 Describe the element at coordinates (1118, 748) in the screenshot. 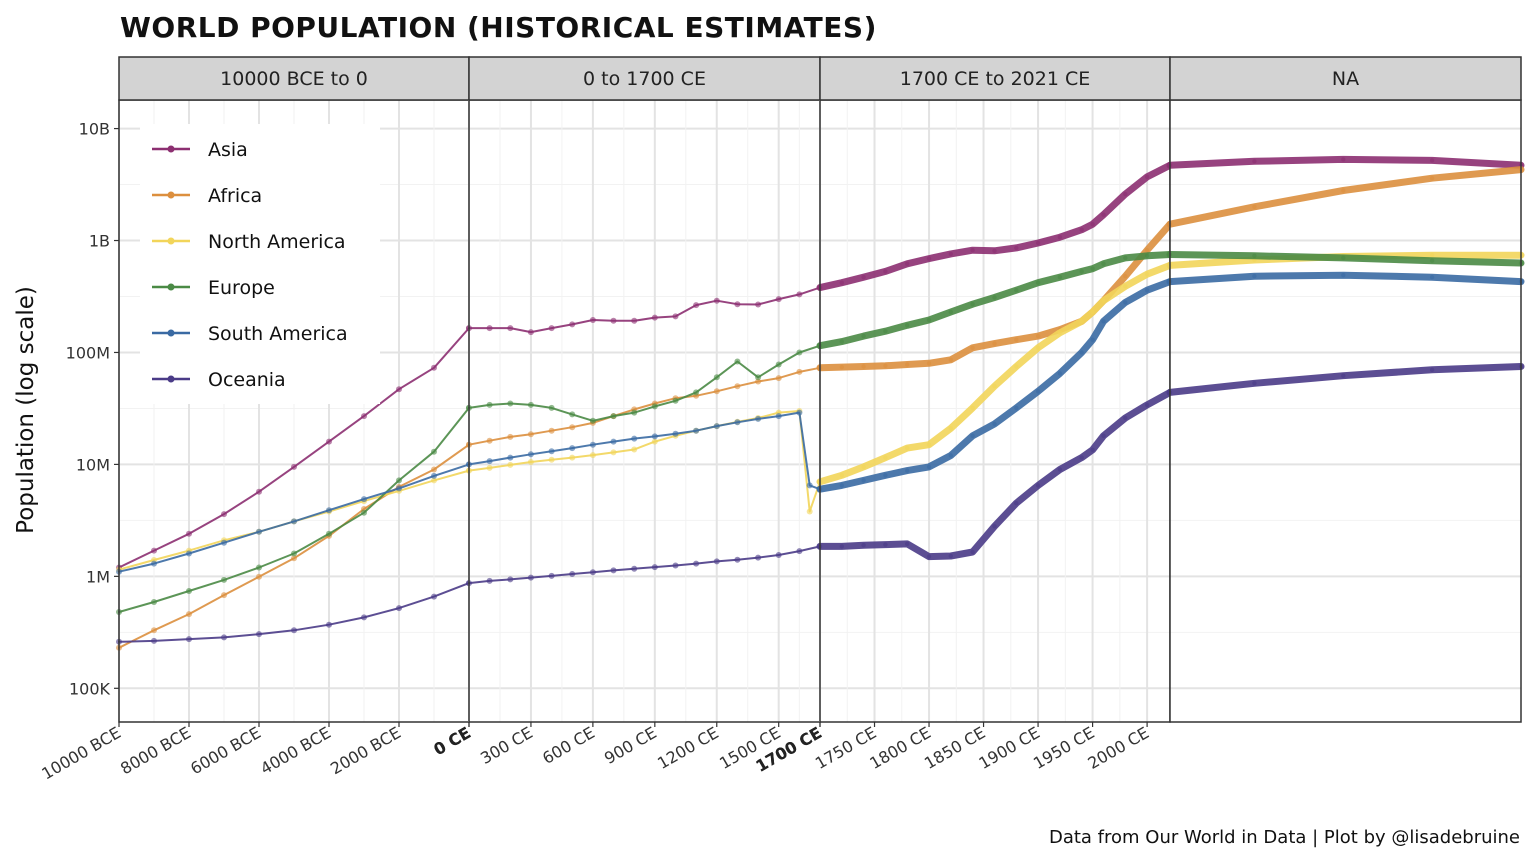

I see `x-tick-label: 2000 CE` at that location.